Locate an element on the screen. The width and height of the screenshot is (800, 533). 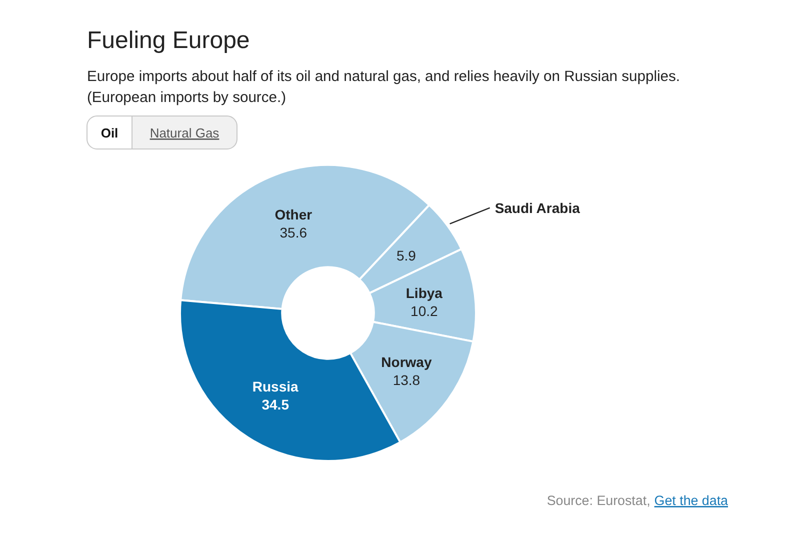
tab-button: Natural Gas is located at coordinates (185, 133).